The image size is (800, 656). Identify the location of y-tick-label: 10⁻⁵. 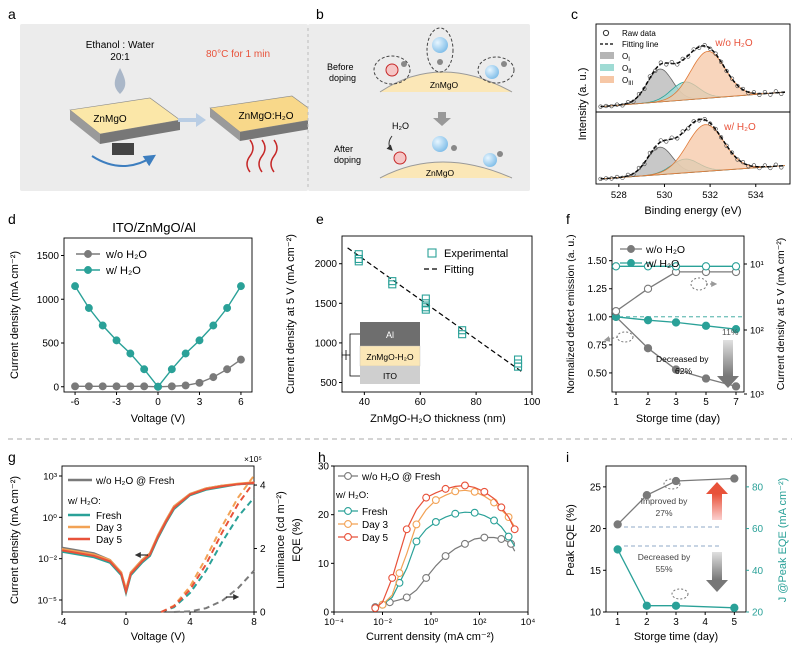
(47, 601).